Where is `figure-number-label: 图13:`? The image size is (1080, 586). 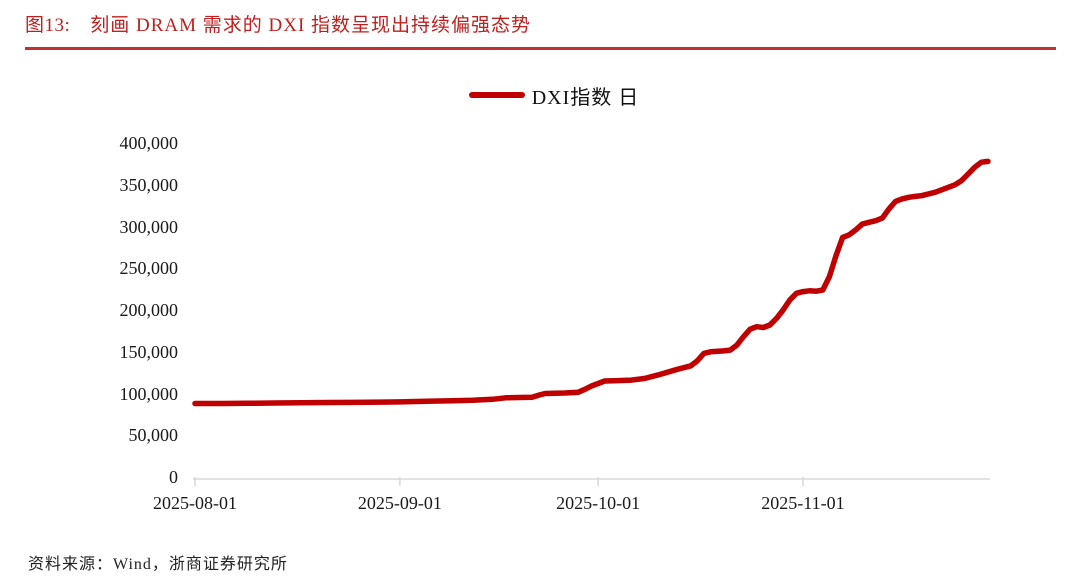
figure-number-label: 图13: is located at coordinates (48, 25).